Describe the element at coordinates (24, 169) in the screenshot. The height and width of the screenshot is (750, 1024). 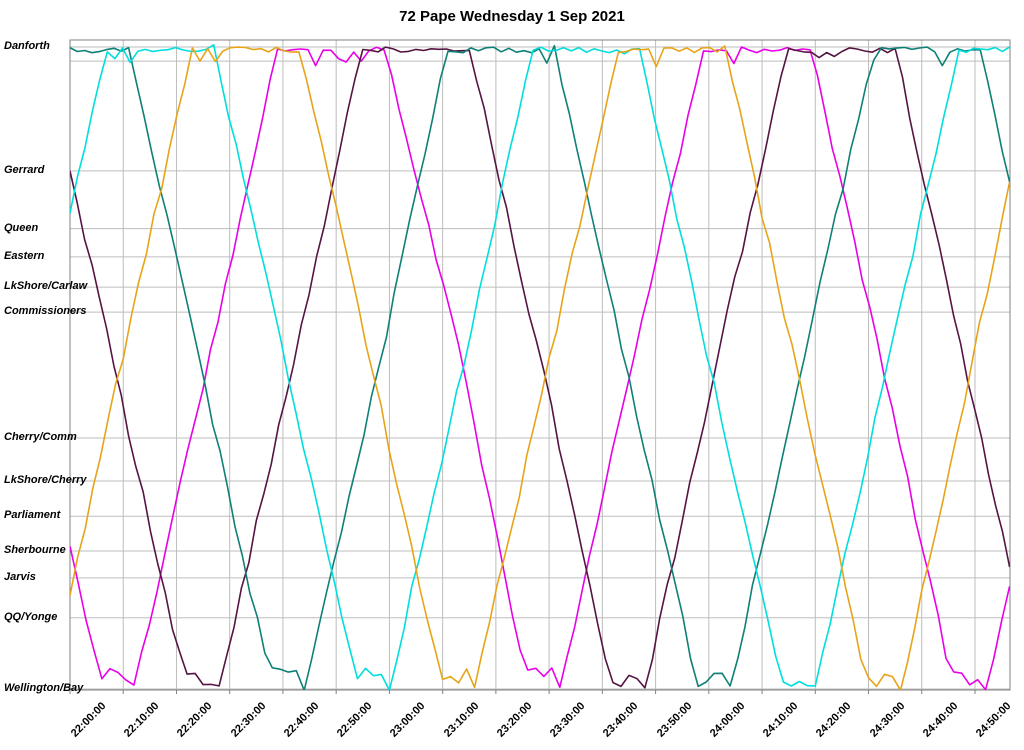
I see `station-label: Gerrard` at that location.